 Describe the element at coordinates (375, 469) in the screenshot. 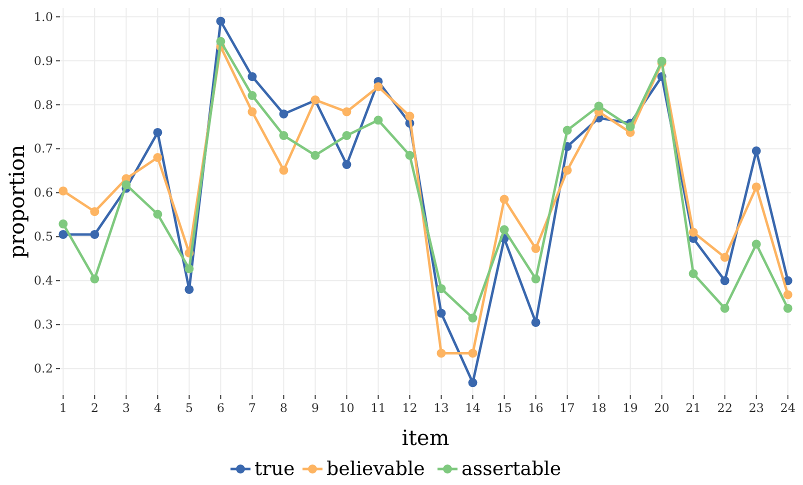

I see `legend-label: believable` at that location.